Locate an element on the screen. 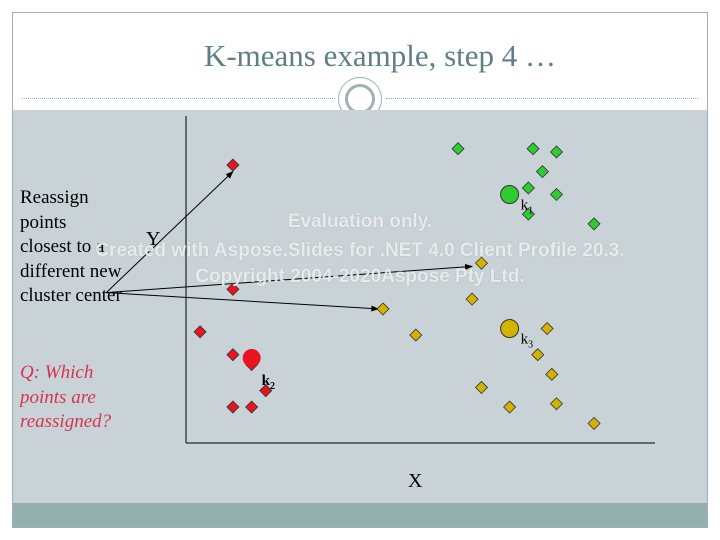 This screenshot has height=540, width=720. arrows-layer is located at coordinates (289, 241).